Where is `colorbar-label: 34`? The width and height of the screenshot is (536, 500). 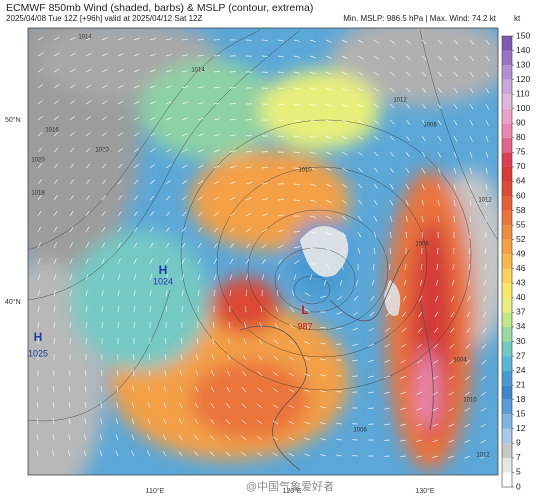 colorbar-label: 34 is located at coordinates (521, 326).